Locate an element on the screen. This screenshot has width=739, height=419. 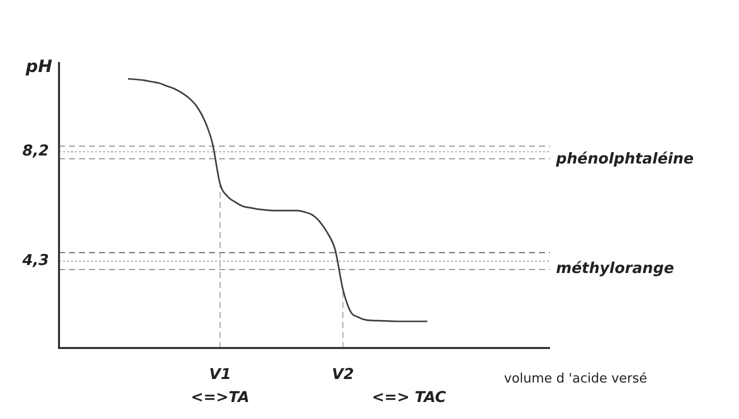
text: <=>TA is located at coordinates (220, 397).